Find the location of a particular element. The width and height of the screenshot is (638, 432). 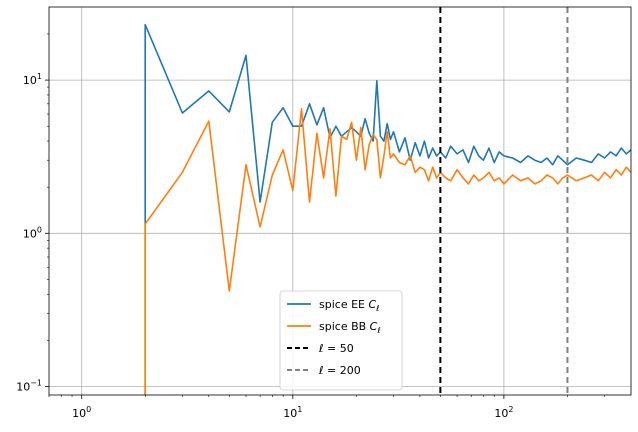

legend: spice EE Cℓ spice BB Cℓ ℓ = 50 ℓ = 200 is located at coordinates (341, 340).